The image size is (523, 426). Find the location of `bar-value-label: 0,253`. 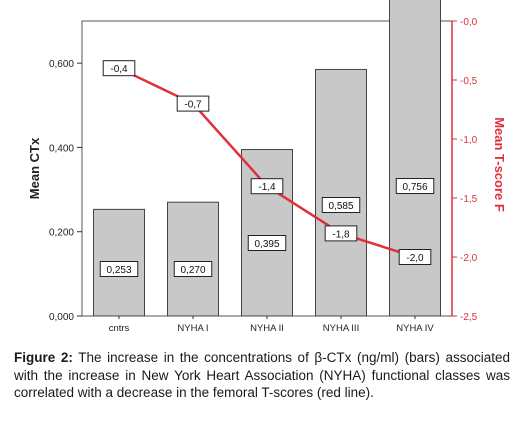

bar-value-label: 0,253 is located at coordinates (118, 270).